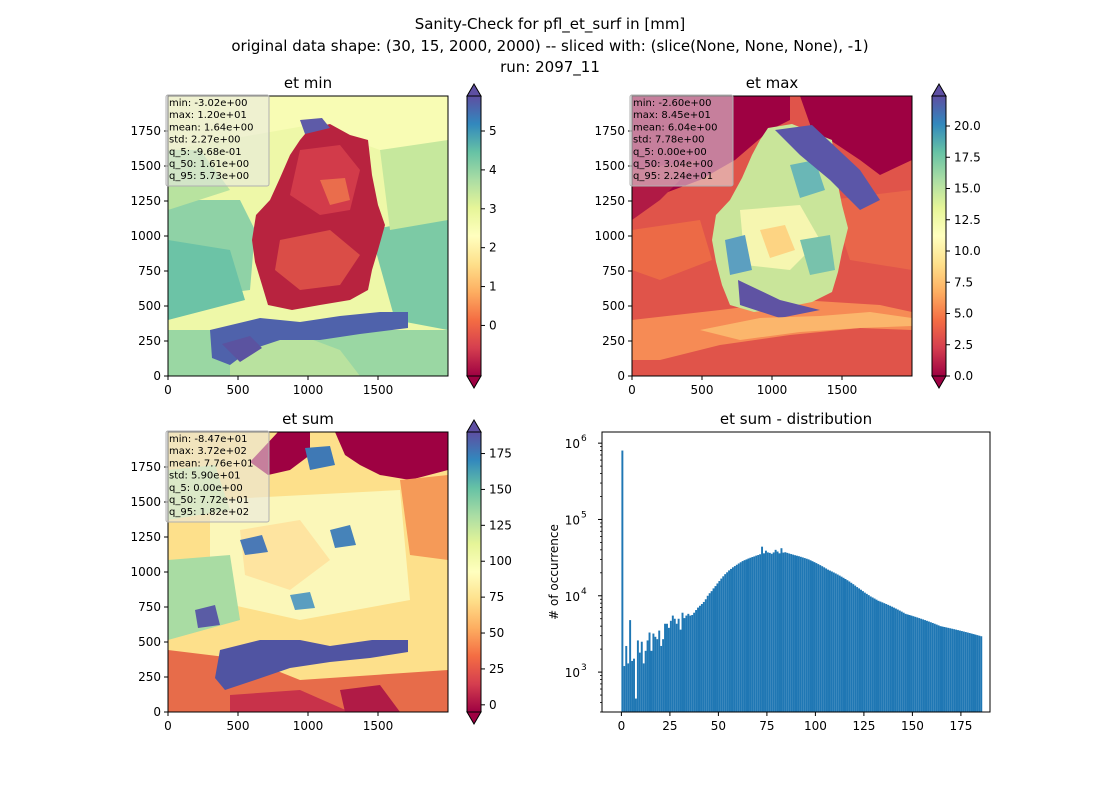 This screenshot has width=1100, height=804. What do you see at coordinates (145, 502) in the screenshot?
I see `y-tick-label: 1500` at bounding box center [145, 502].